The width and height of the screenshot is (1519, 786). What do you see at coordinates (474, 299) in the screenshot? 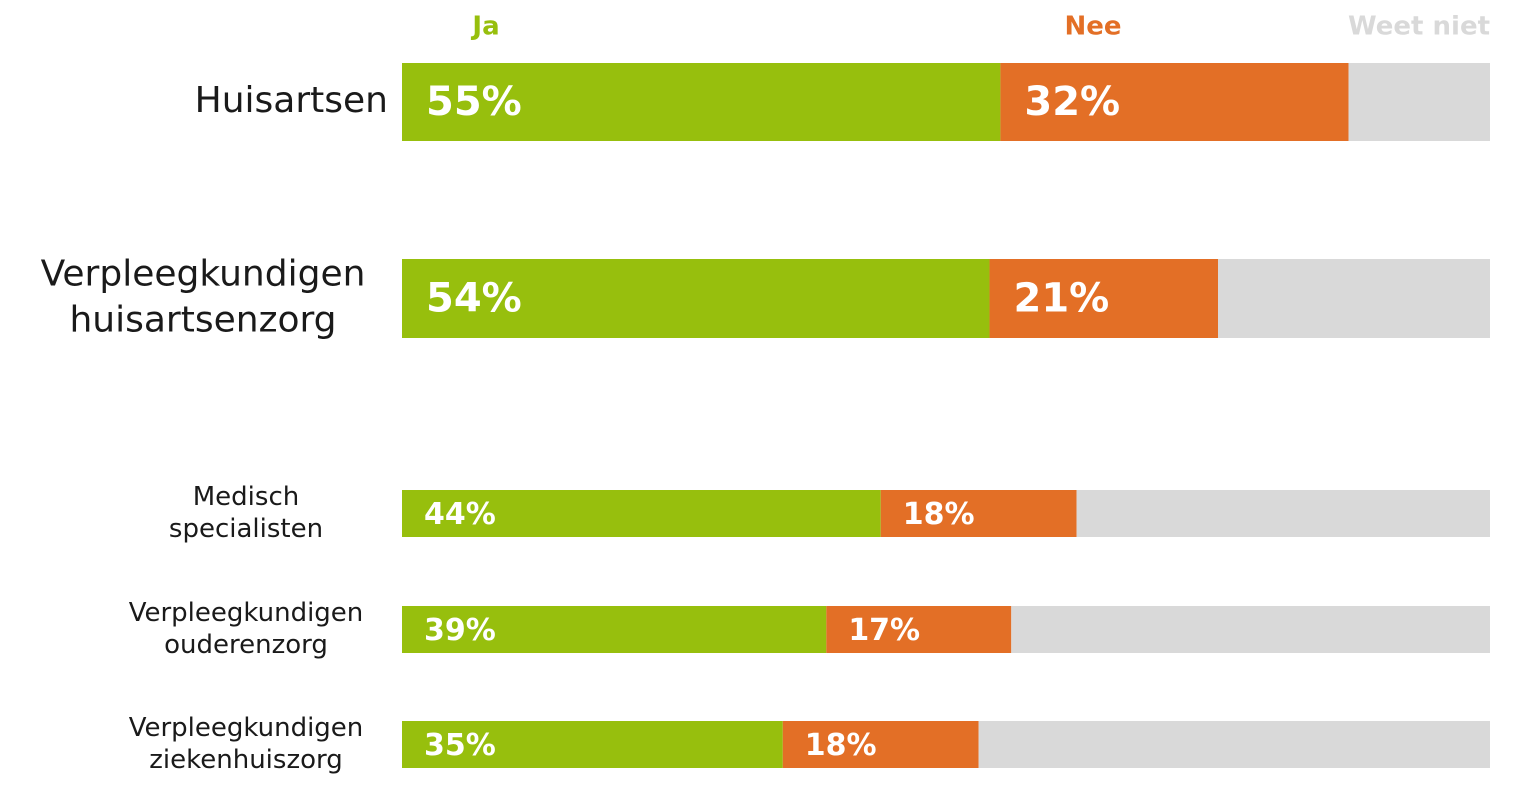
I see `value-label: 54%` at bounding box center [474, 299].